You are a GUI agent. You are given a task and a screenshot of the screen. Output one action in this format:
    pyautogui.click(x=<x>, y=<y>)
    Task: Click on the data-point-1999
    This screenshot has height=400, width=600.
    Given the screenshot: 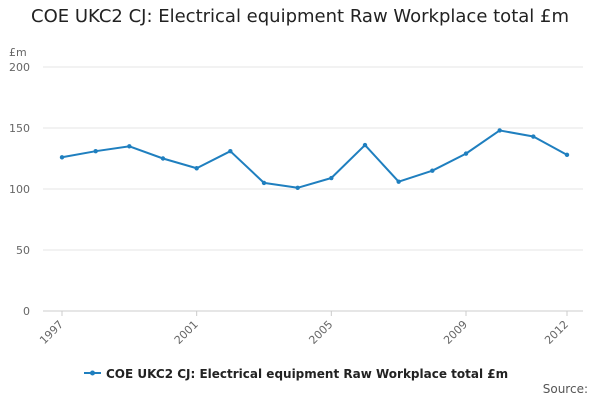 What is the action you would take?
    pyautogui.click(x=129, y=146)
    